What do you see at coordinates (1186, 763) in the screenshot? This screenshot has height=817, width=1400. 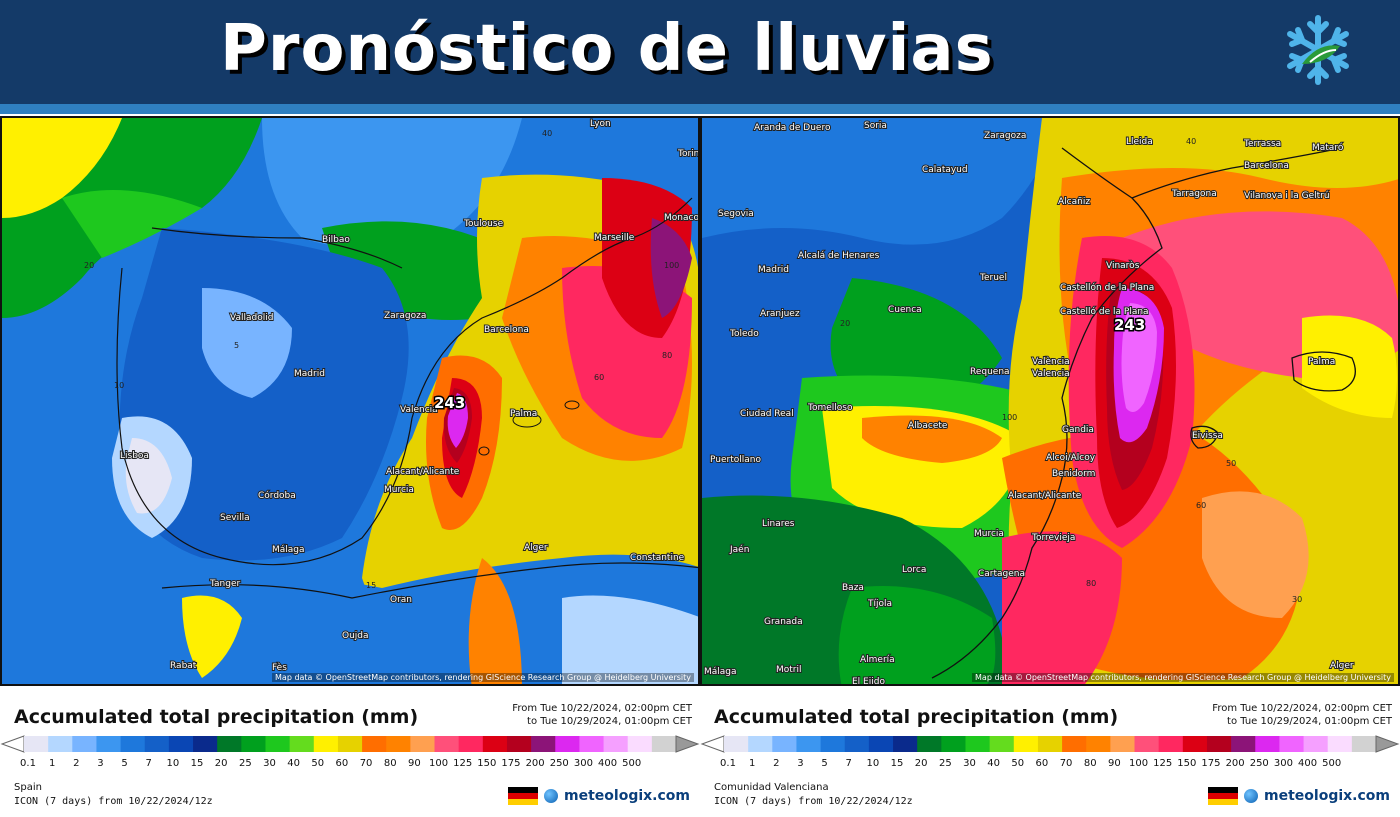 I see `scale-label: 150` at bounding box center [1186, 763].